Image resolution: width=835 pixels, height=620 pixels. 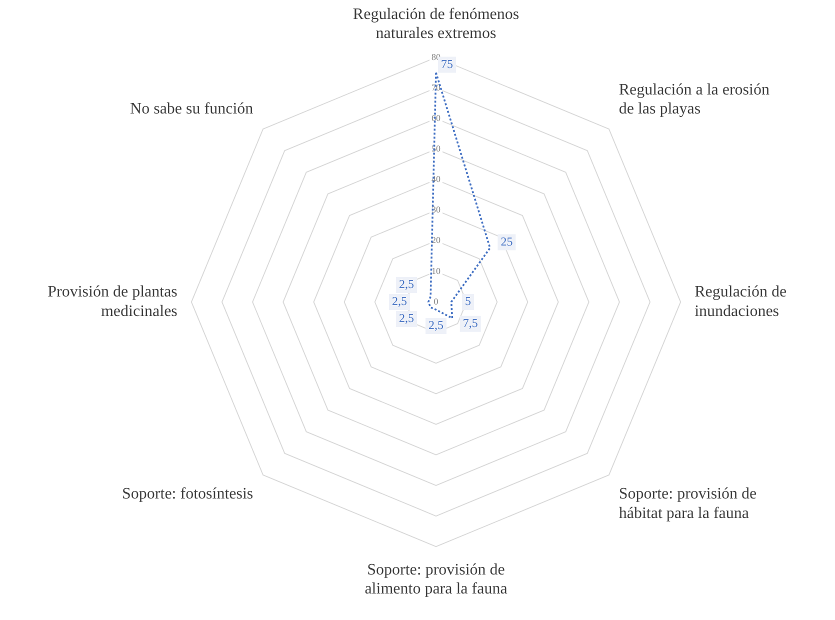 I want to click on y-tick-label: 30, so click(x=436, y=209).